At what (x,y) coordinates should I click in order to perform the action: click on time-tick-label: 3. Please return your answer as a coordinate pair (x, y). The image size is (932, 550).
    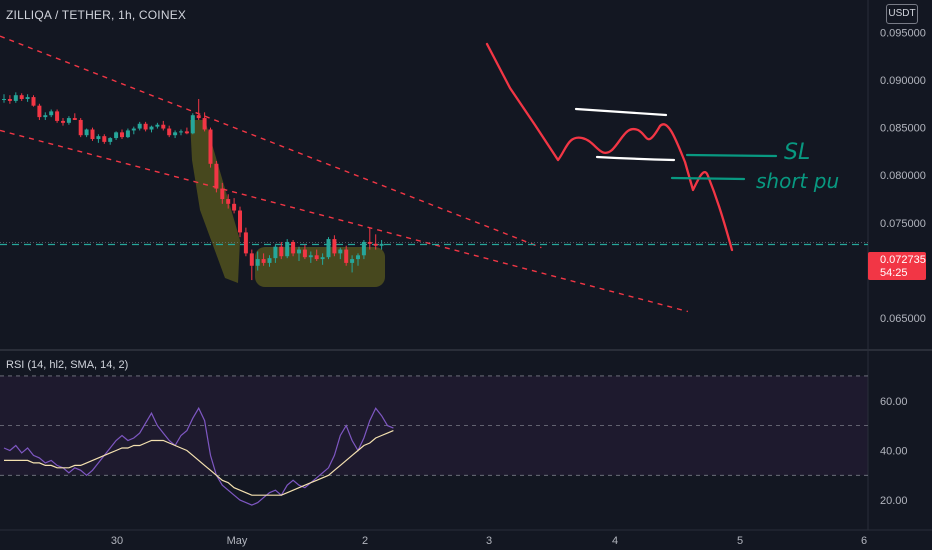
    Looking at the image, I should click on (489, 541).